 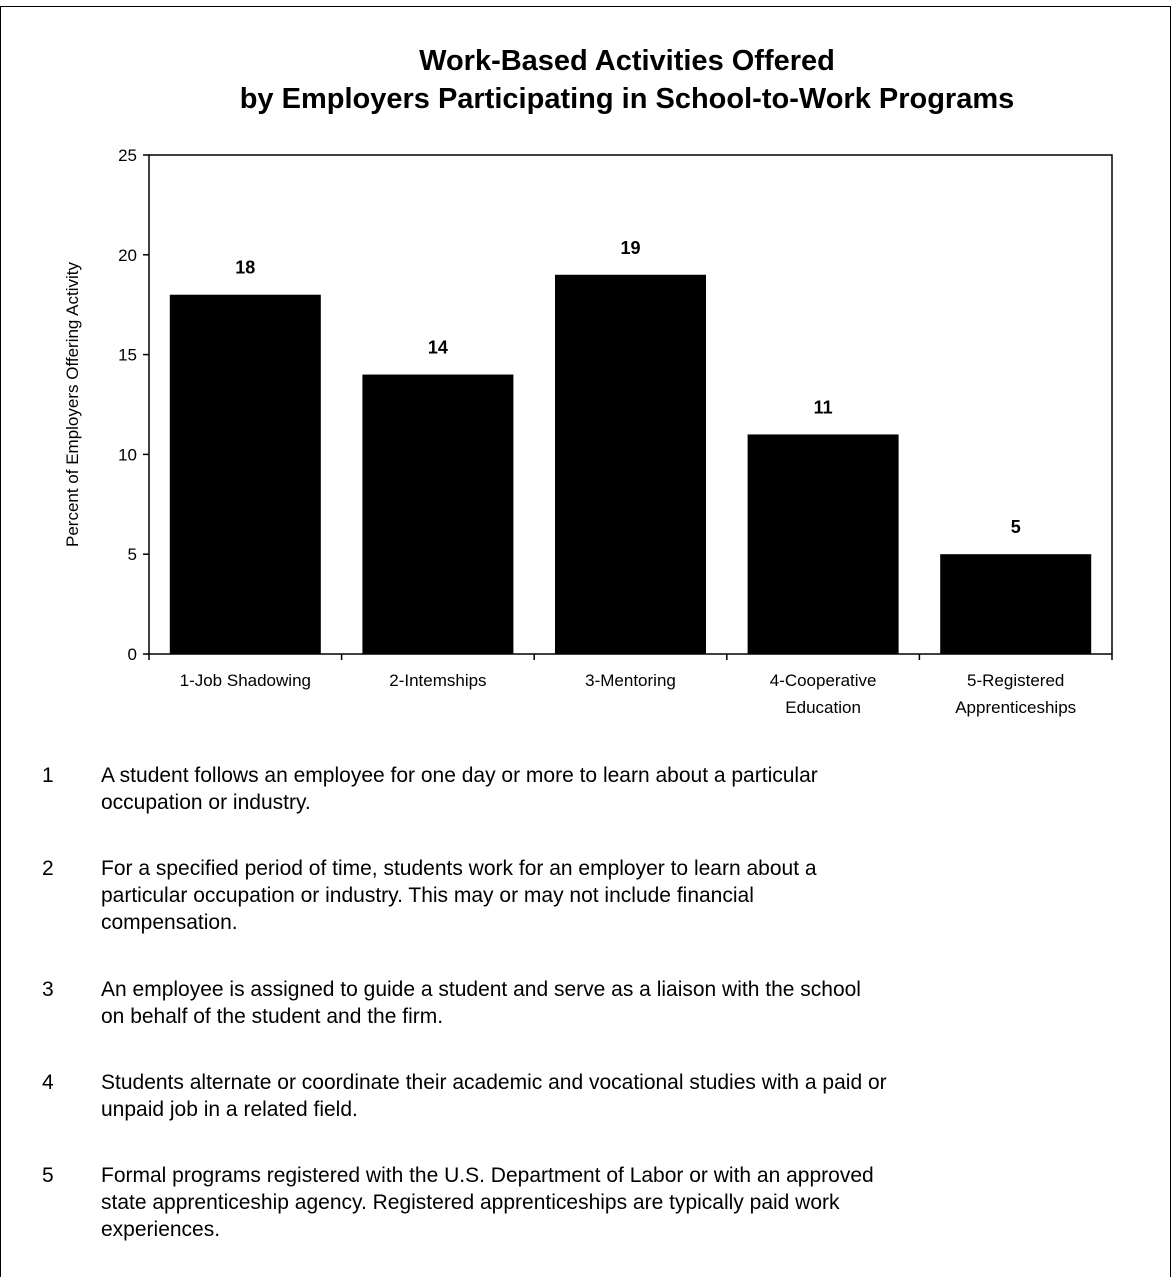 What do you see at coordinates (132, 654) in the screenshot?
I see `y-tick-label: 0` at bounding box center [132, 654].